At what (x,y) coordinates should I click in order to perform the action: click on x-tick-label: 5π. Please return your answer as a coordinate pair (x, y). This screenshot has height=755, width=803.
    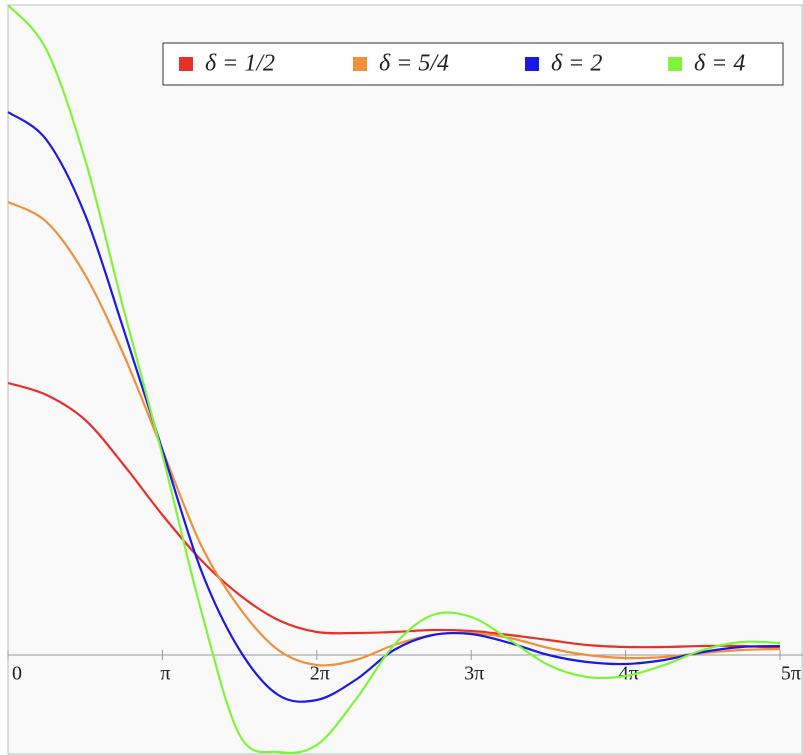
    Looking at the image, I should click on (791, 674).